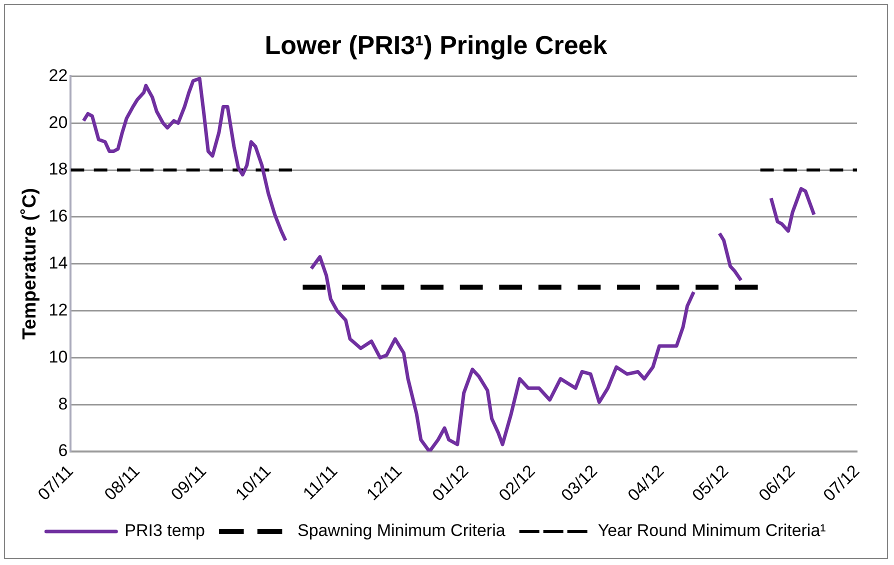 The height and width of the screenshot is (565, 894). I want to click on chart-title: Lower (PRI3¹) Pringle Creek, so click(436, 45).